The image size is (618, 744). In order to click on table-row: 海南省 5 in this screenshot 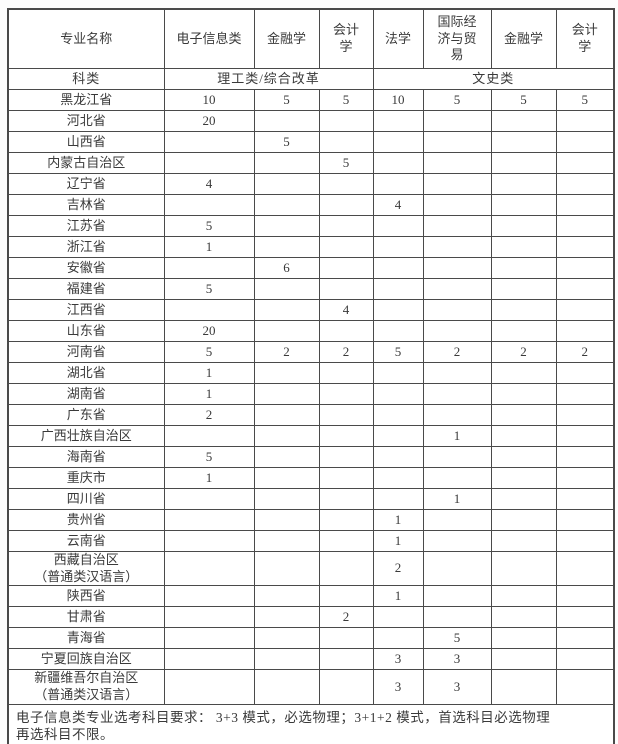, I will do `click(311, 457)`.